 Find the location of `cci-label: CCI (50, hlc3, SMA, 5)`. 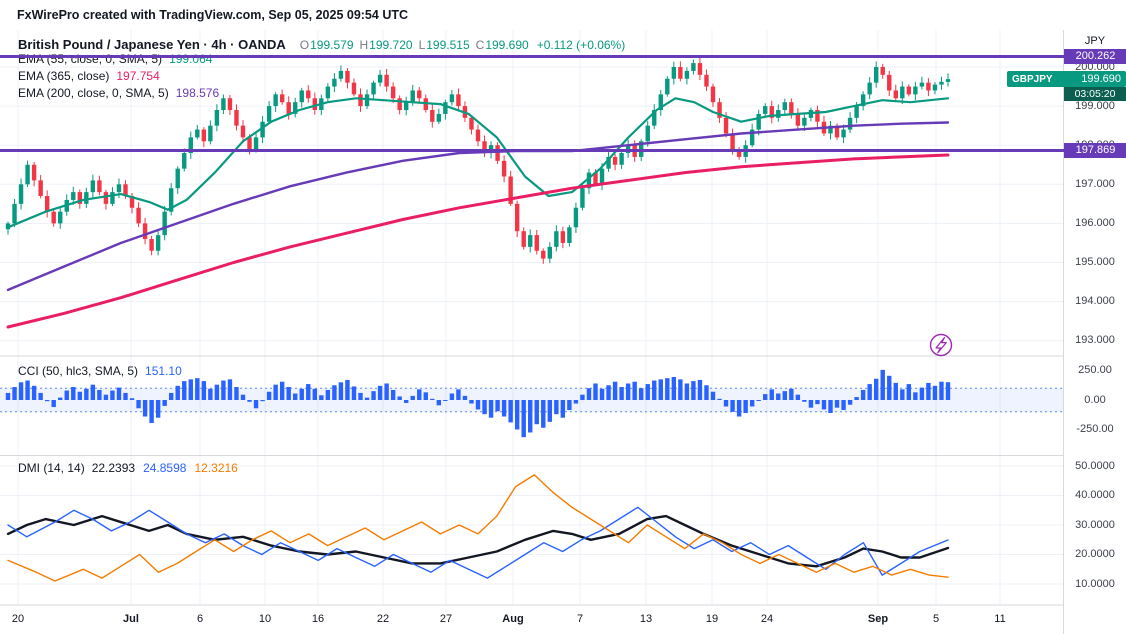

cci-label: CCI (50, hlc3, SMA, 5) is located at coordinates (78, 371).